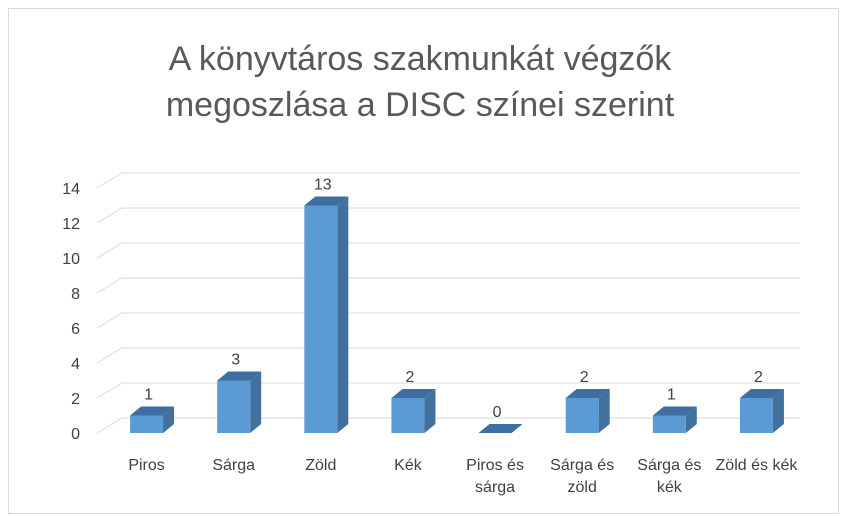 Image resolution: width=848 pixels, height=516 pixels. I want to click on y-tick-label: 4, so click(75, 364).